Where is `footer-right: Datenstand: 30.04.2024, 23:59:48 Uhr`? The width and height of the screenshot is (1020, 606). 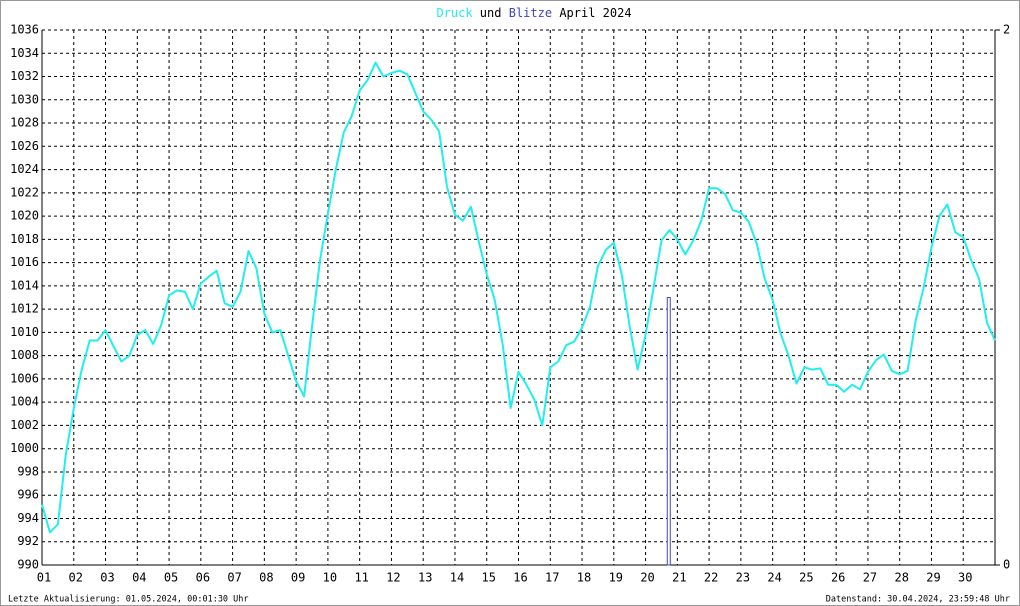 footer-right: Datenstand: 30.04.2024, 23:59:48 Uhr is located at coordinates (918, 600).